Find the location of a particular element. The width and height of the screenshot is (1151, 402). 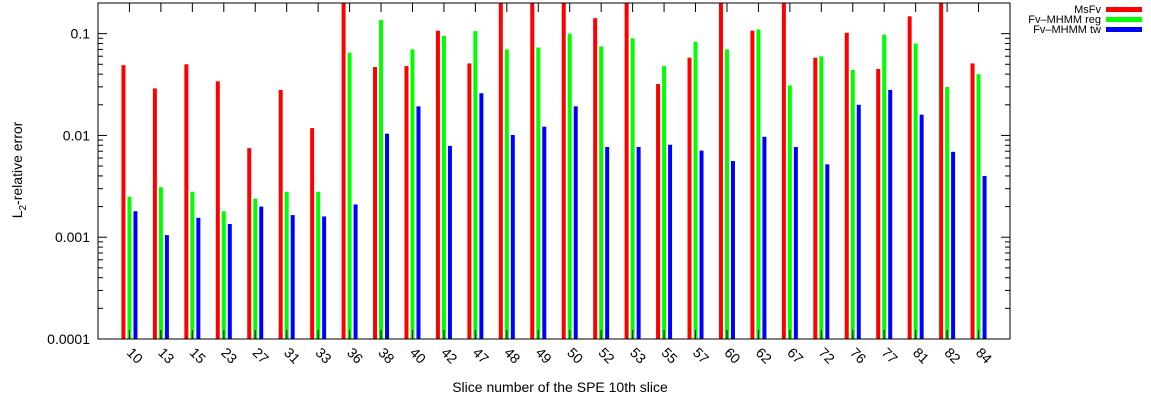

x-tick-label: 38 is located at coordinates (386, 355).